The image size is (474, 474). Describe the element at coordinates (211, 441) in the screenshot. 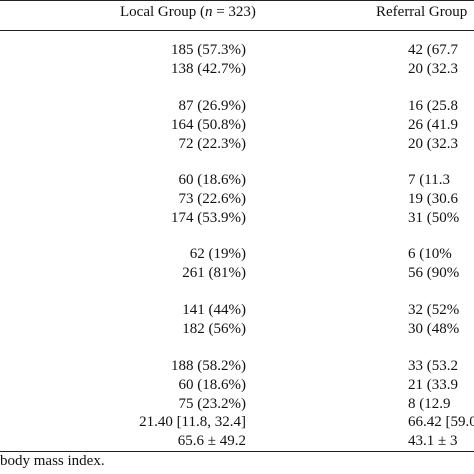

I see `table-cell-local: 65.6 ± 49.2` at that location.